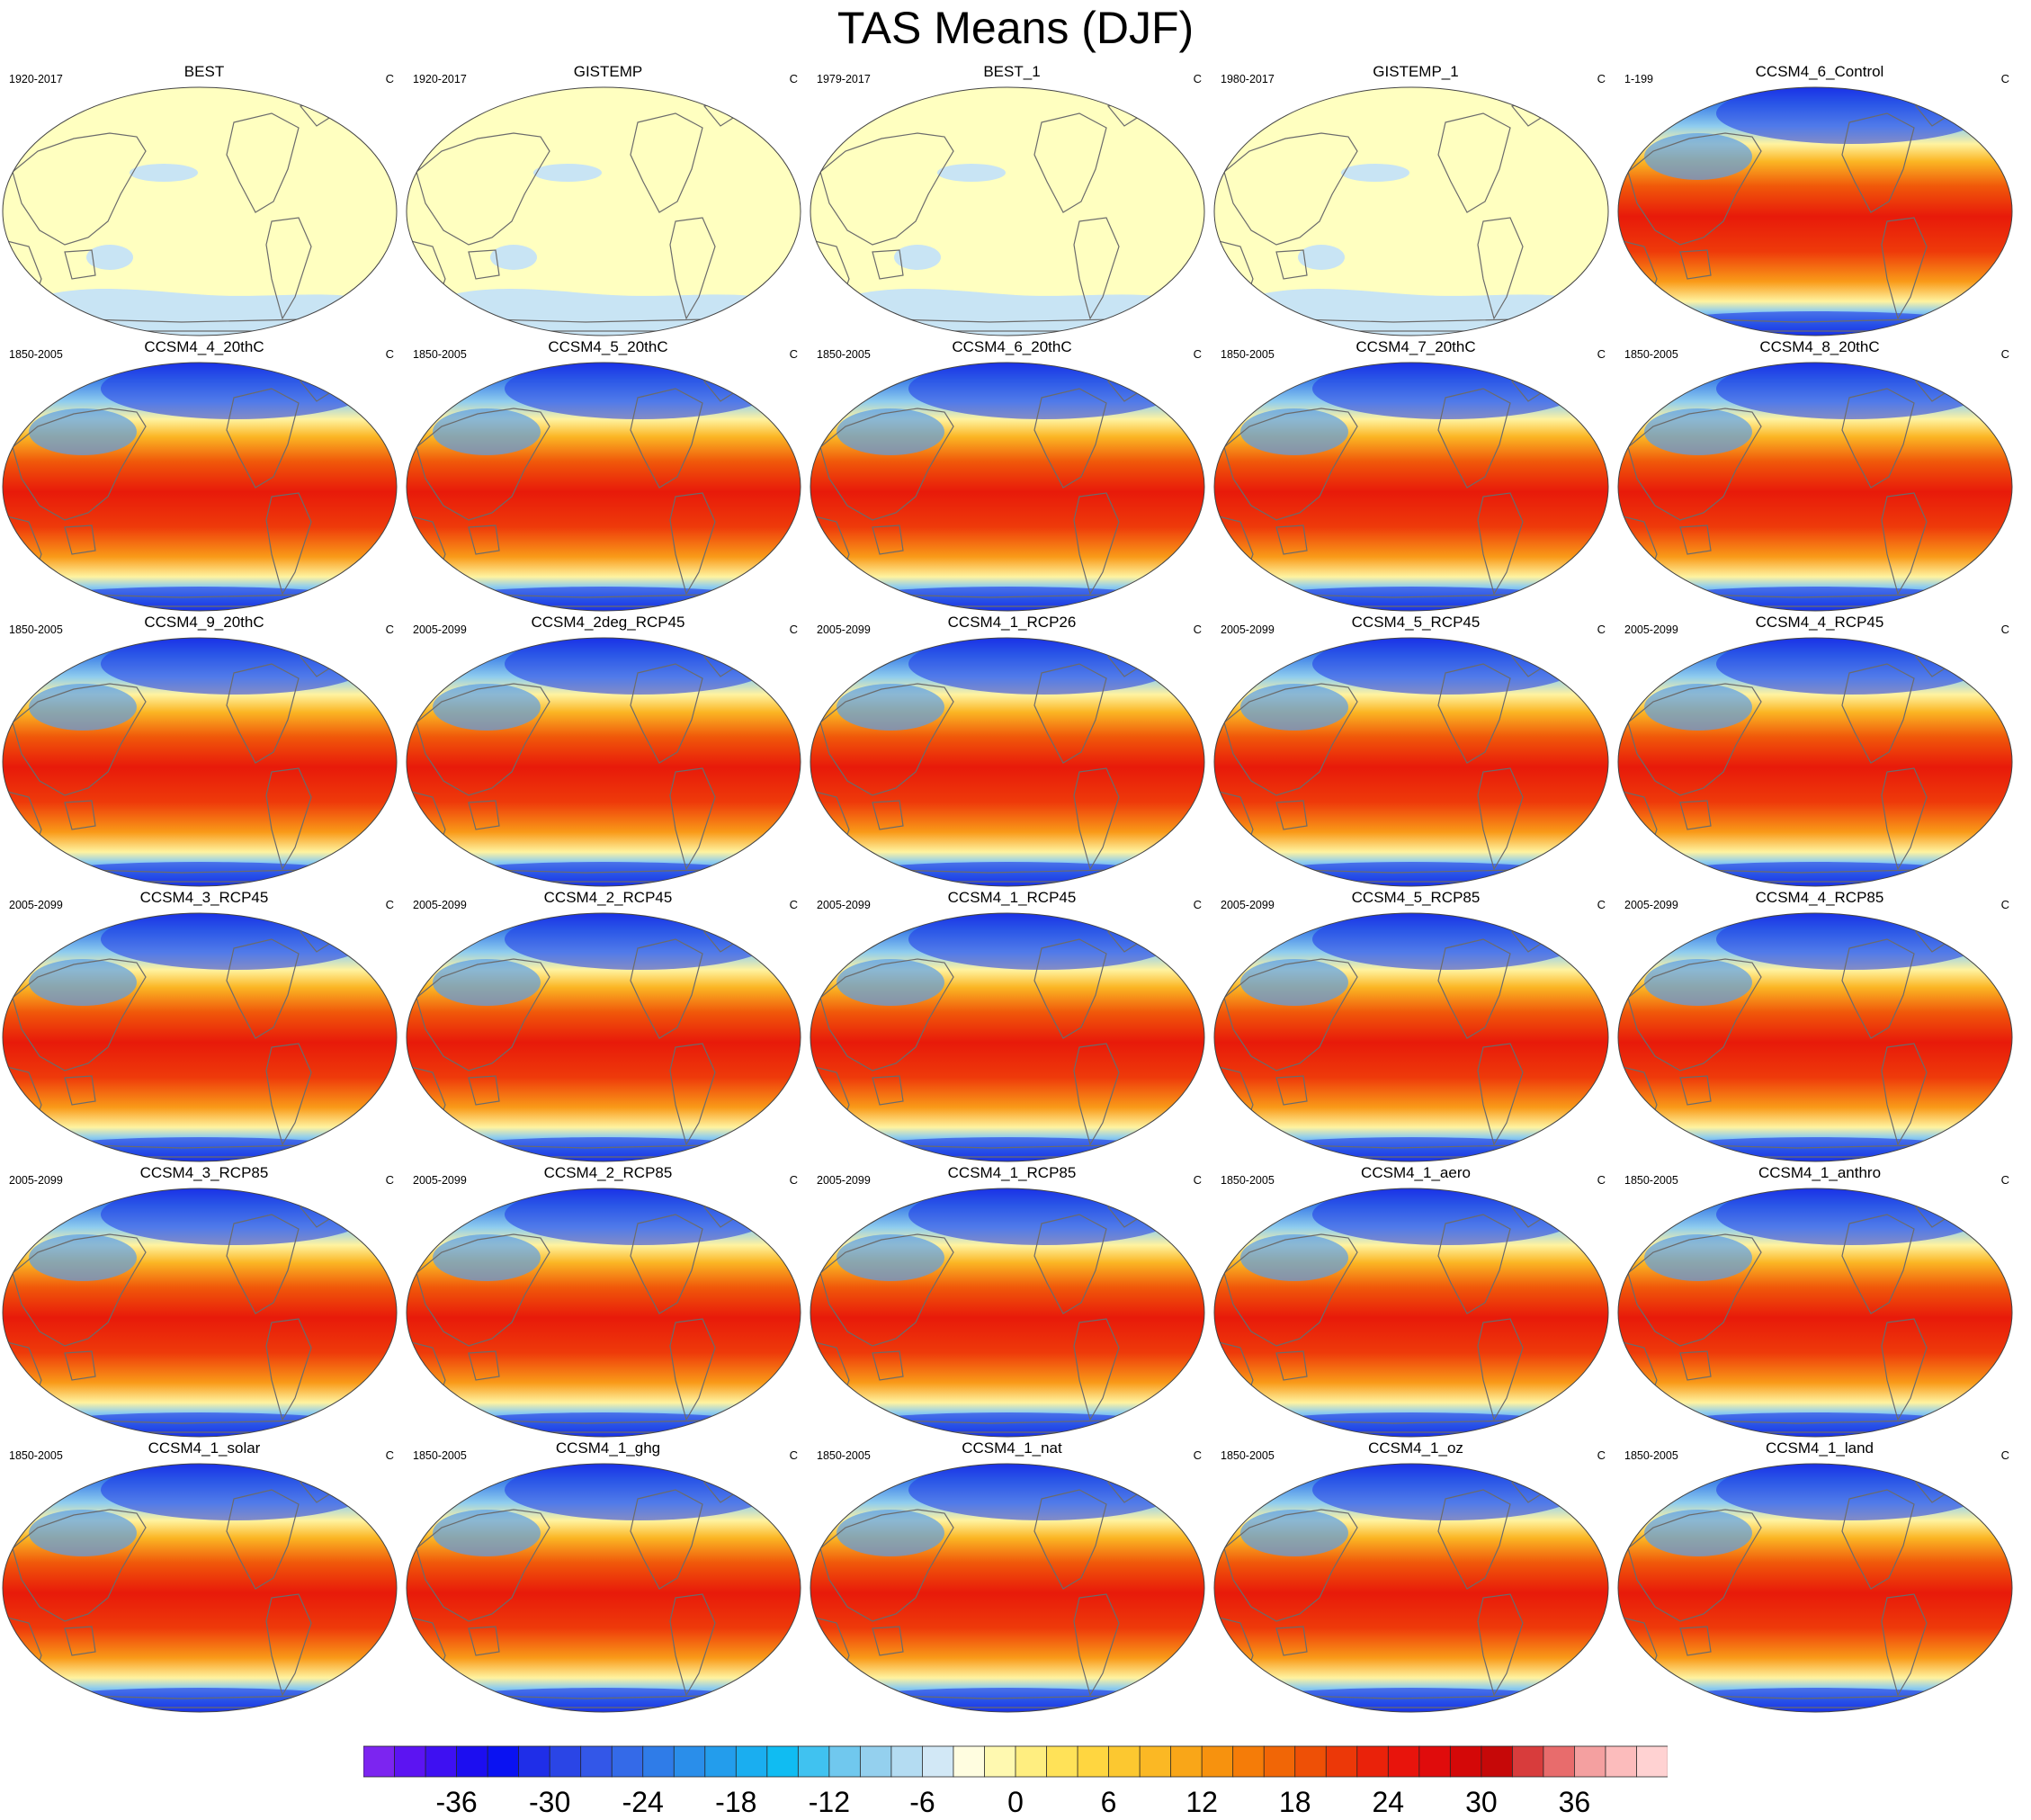  I want to click on map-panel: CCSM4_8_20thC 1850-2005 C, so click(1819, 472).